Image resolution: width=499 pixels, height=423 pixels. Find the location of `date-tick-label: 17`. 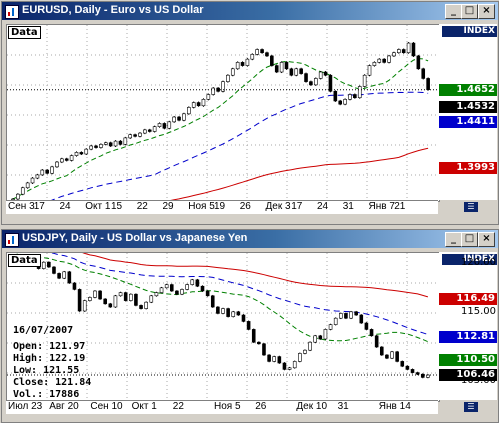

date-tick-label: 17 is located at coordinates (297, 206).